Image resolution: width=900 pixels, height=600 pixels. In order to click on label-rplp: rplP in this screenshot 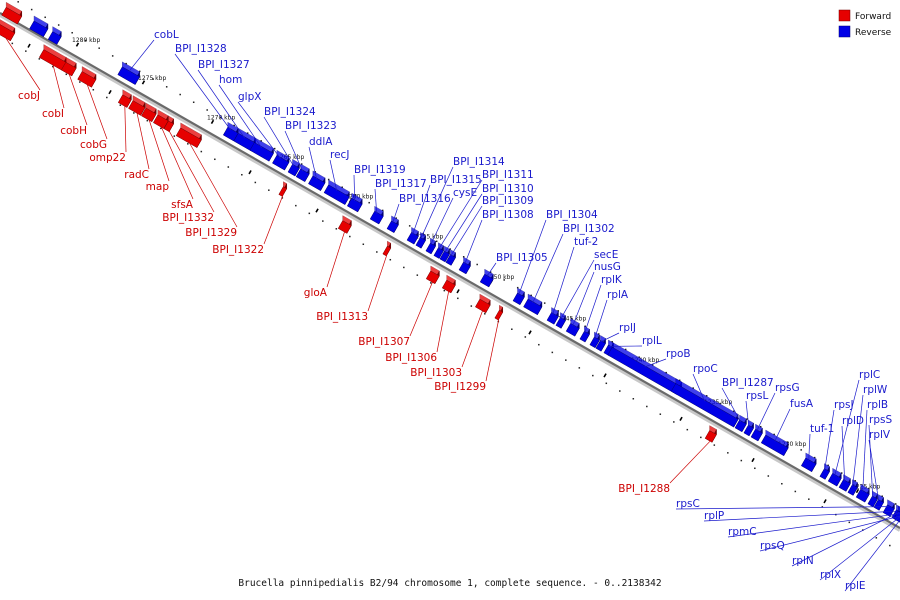, I will do `click(714, 516)`.